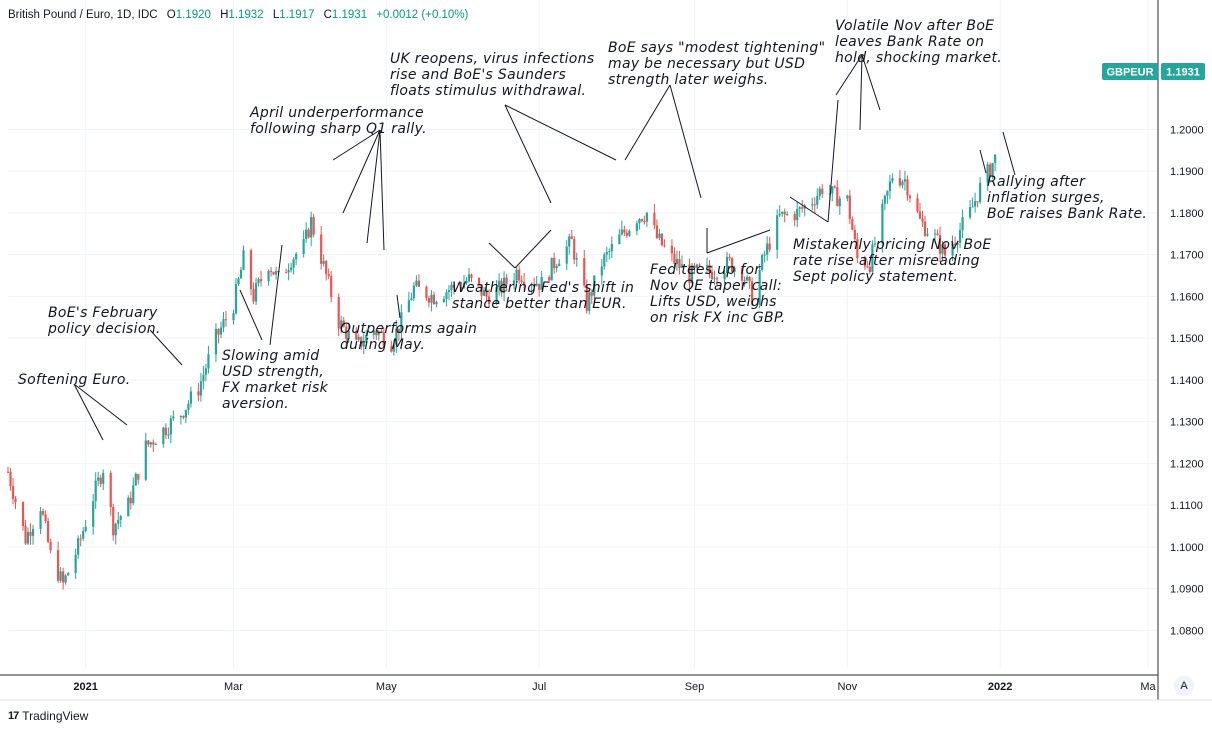 The width and height of the screenshot is (1212, 729). What do you see at coordinates (55, 716) in the screenshot?
I see `watermark-text: TradingView` at bounding box center [55, 716].